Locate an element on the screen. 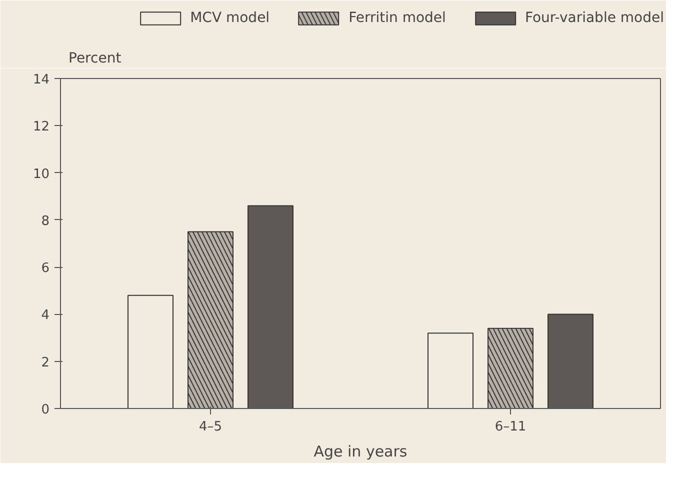 The height and width of the screenshot is (504, 690). y-tick-label: 4 is located at coordinates (45, 316).